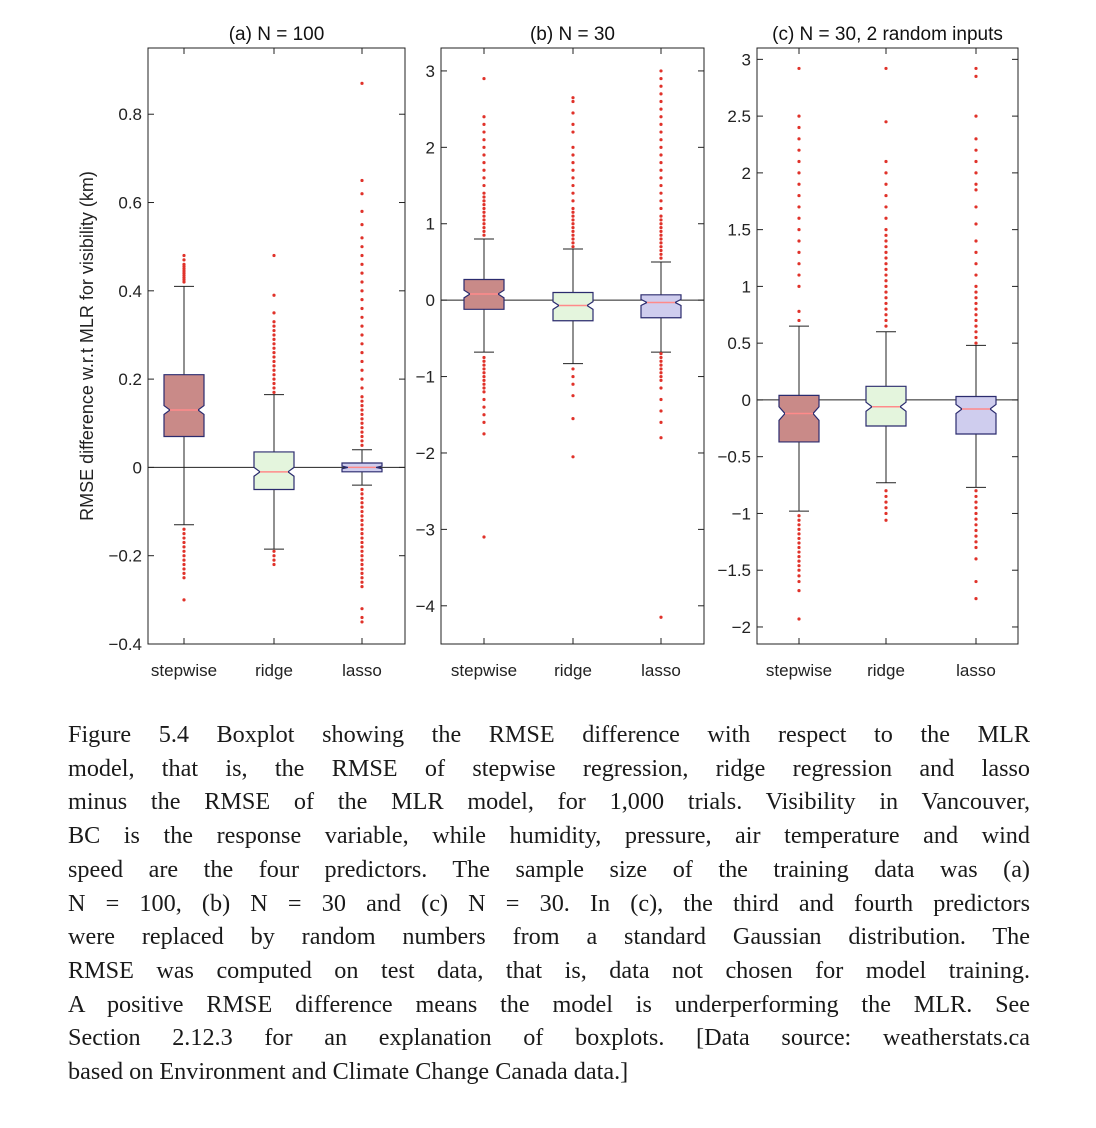 This screenshot has width=1096, height=1128. What do you see at coordinates (799, 343) in the screenshot?
I see `box-stepwise` at bounding box center [799, 343].